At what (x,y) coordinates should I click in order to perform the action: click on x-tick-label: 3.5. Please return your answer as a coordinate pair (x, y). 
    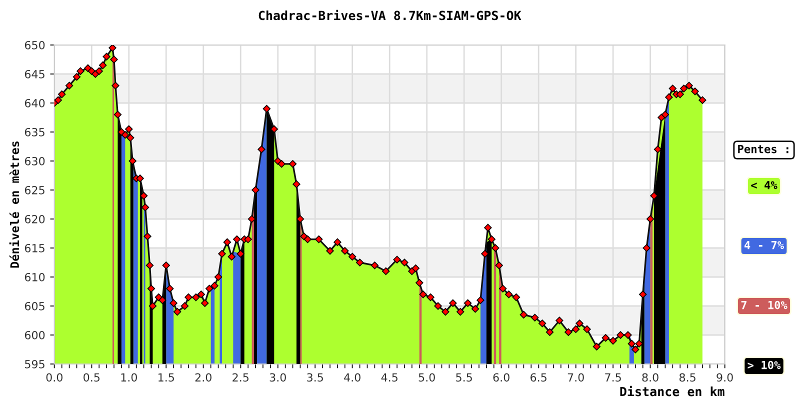
    Looking at the image, I should click on (315, 377).